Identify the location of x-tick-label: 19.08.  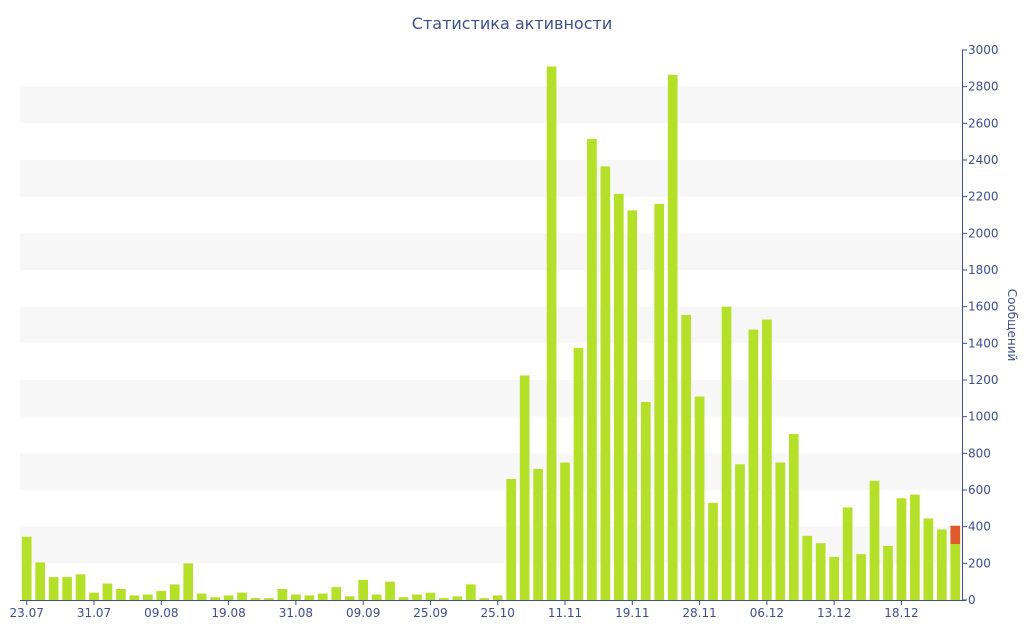
(228, 613).